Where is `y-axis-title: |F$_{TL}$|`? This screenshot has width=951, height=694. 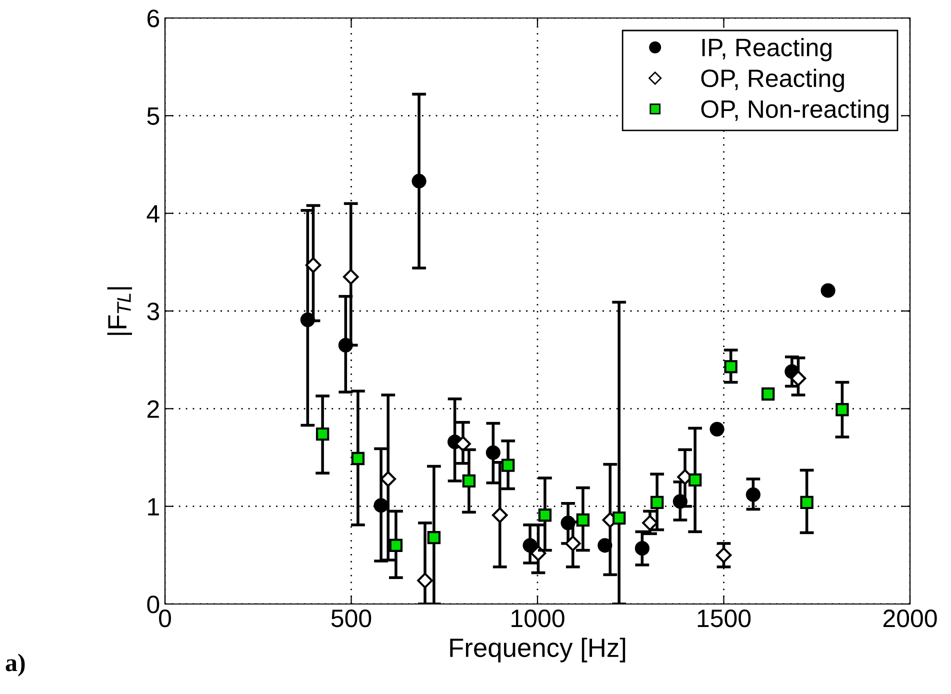 y-axis-title: |F$_{TL}$| is located at coordinates (119, 311).